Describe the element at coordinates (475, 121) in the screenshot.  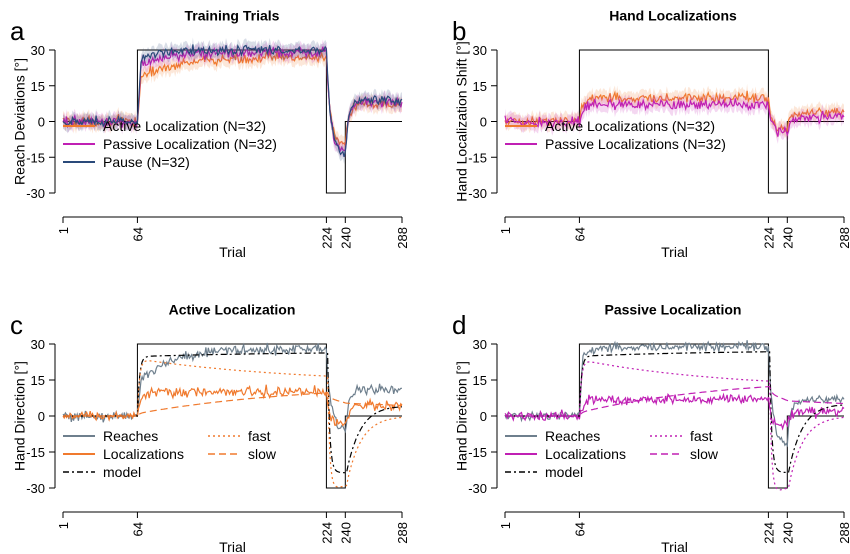
I see `y-axis: -30 -15 0 15 30 Hand Localization Shift [°]` at that location.